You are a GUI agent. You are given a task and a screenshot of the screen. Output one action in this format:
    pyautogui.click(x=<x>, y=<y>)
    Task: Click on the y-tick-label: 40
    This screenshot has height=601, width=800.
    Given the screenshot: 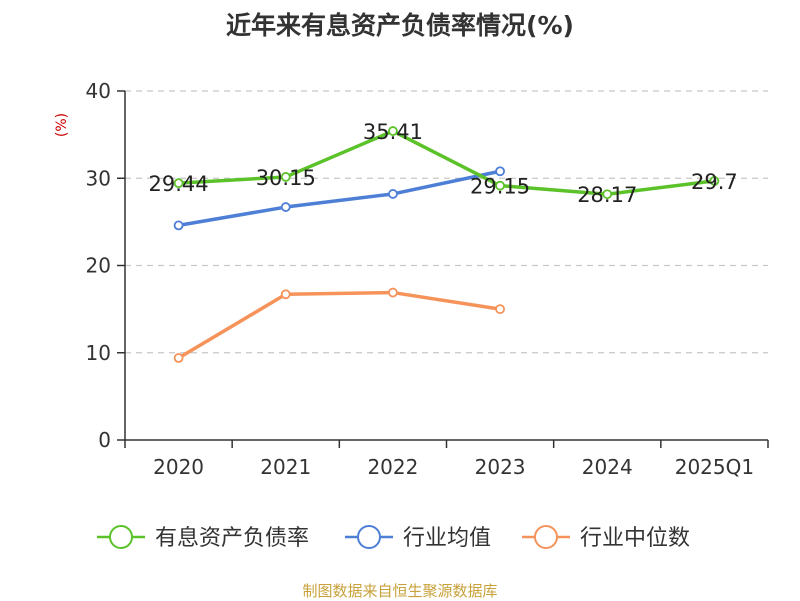 What is the action you would take?
    pyautogui.click(x=98, y=91)
    